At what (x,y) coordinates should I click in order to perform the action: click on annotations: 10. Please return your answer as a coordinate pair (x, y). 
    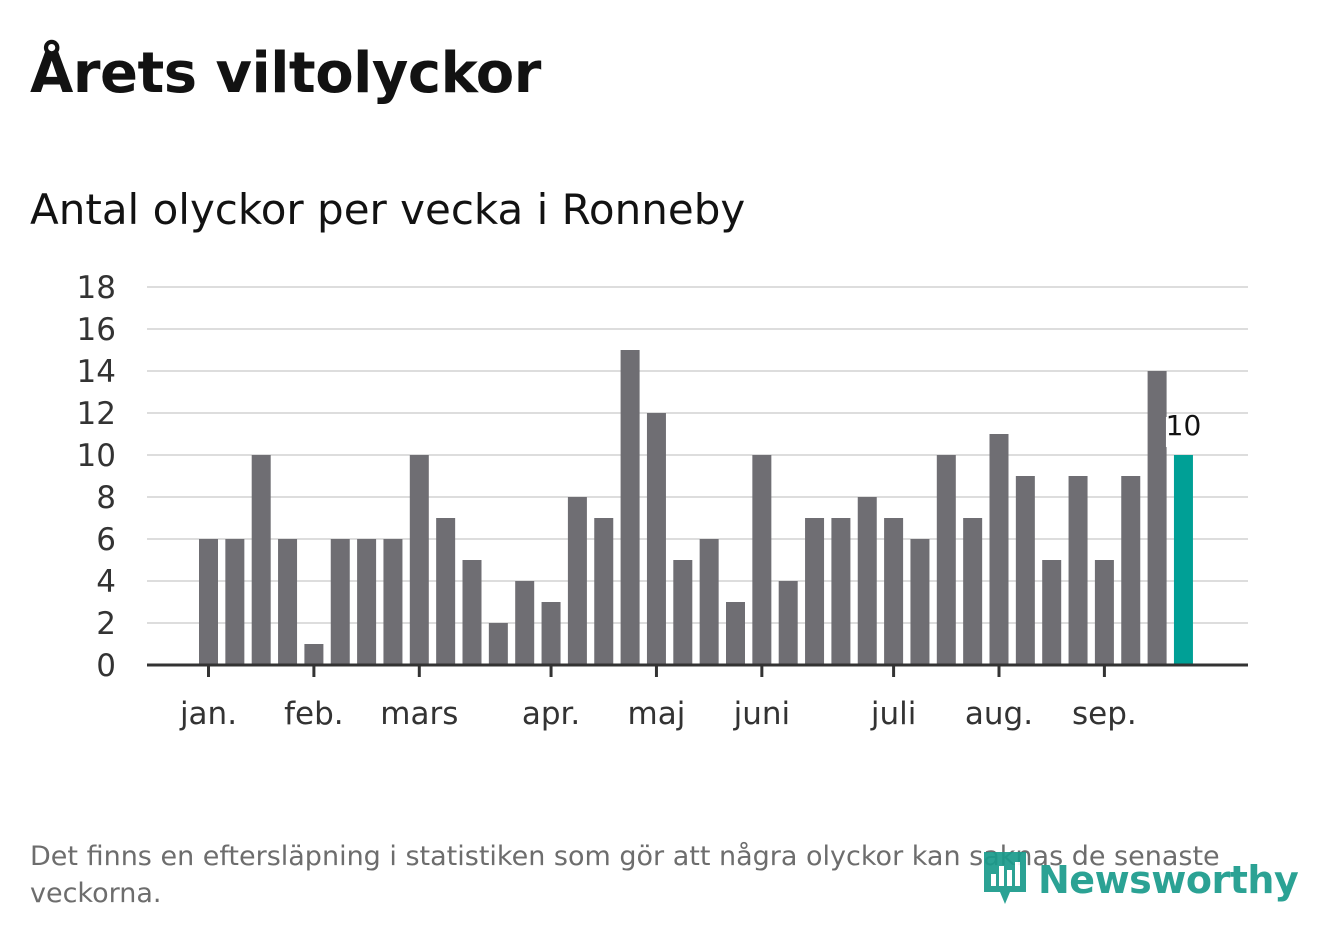
    Looking at the image, I should click on (1188, 428).